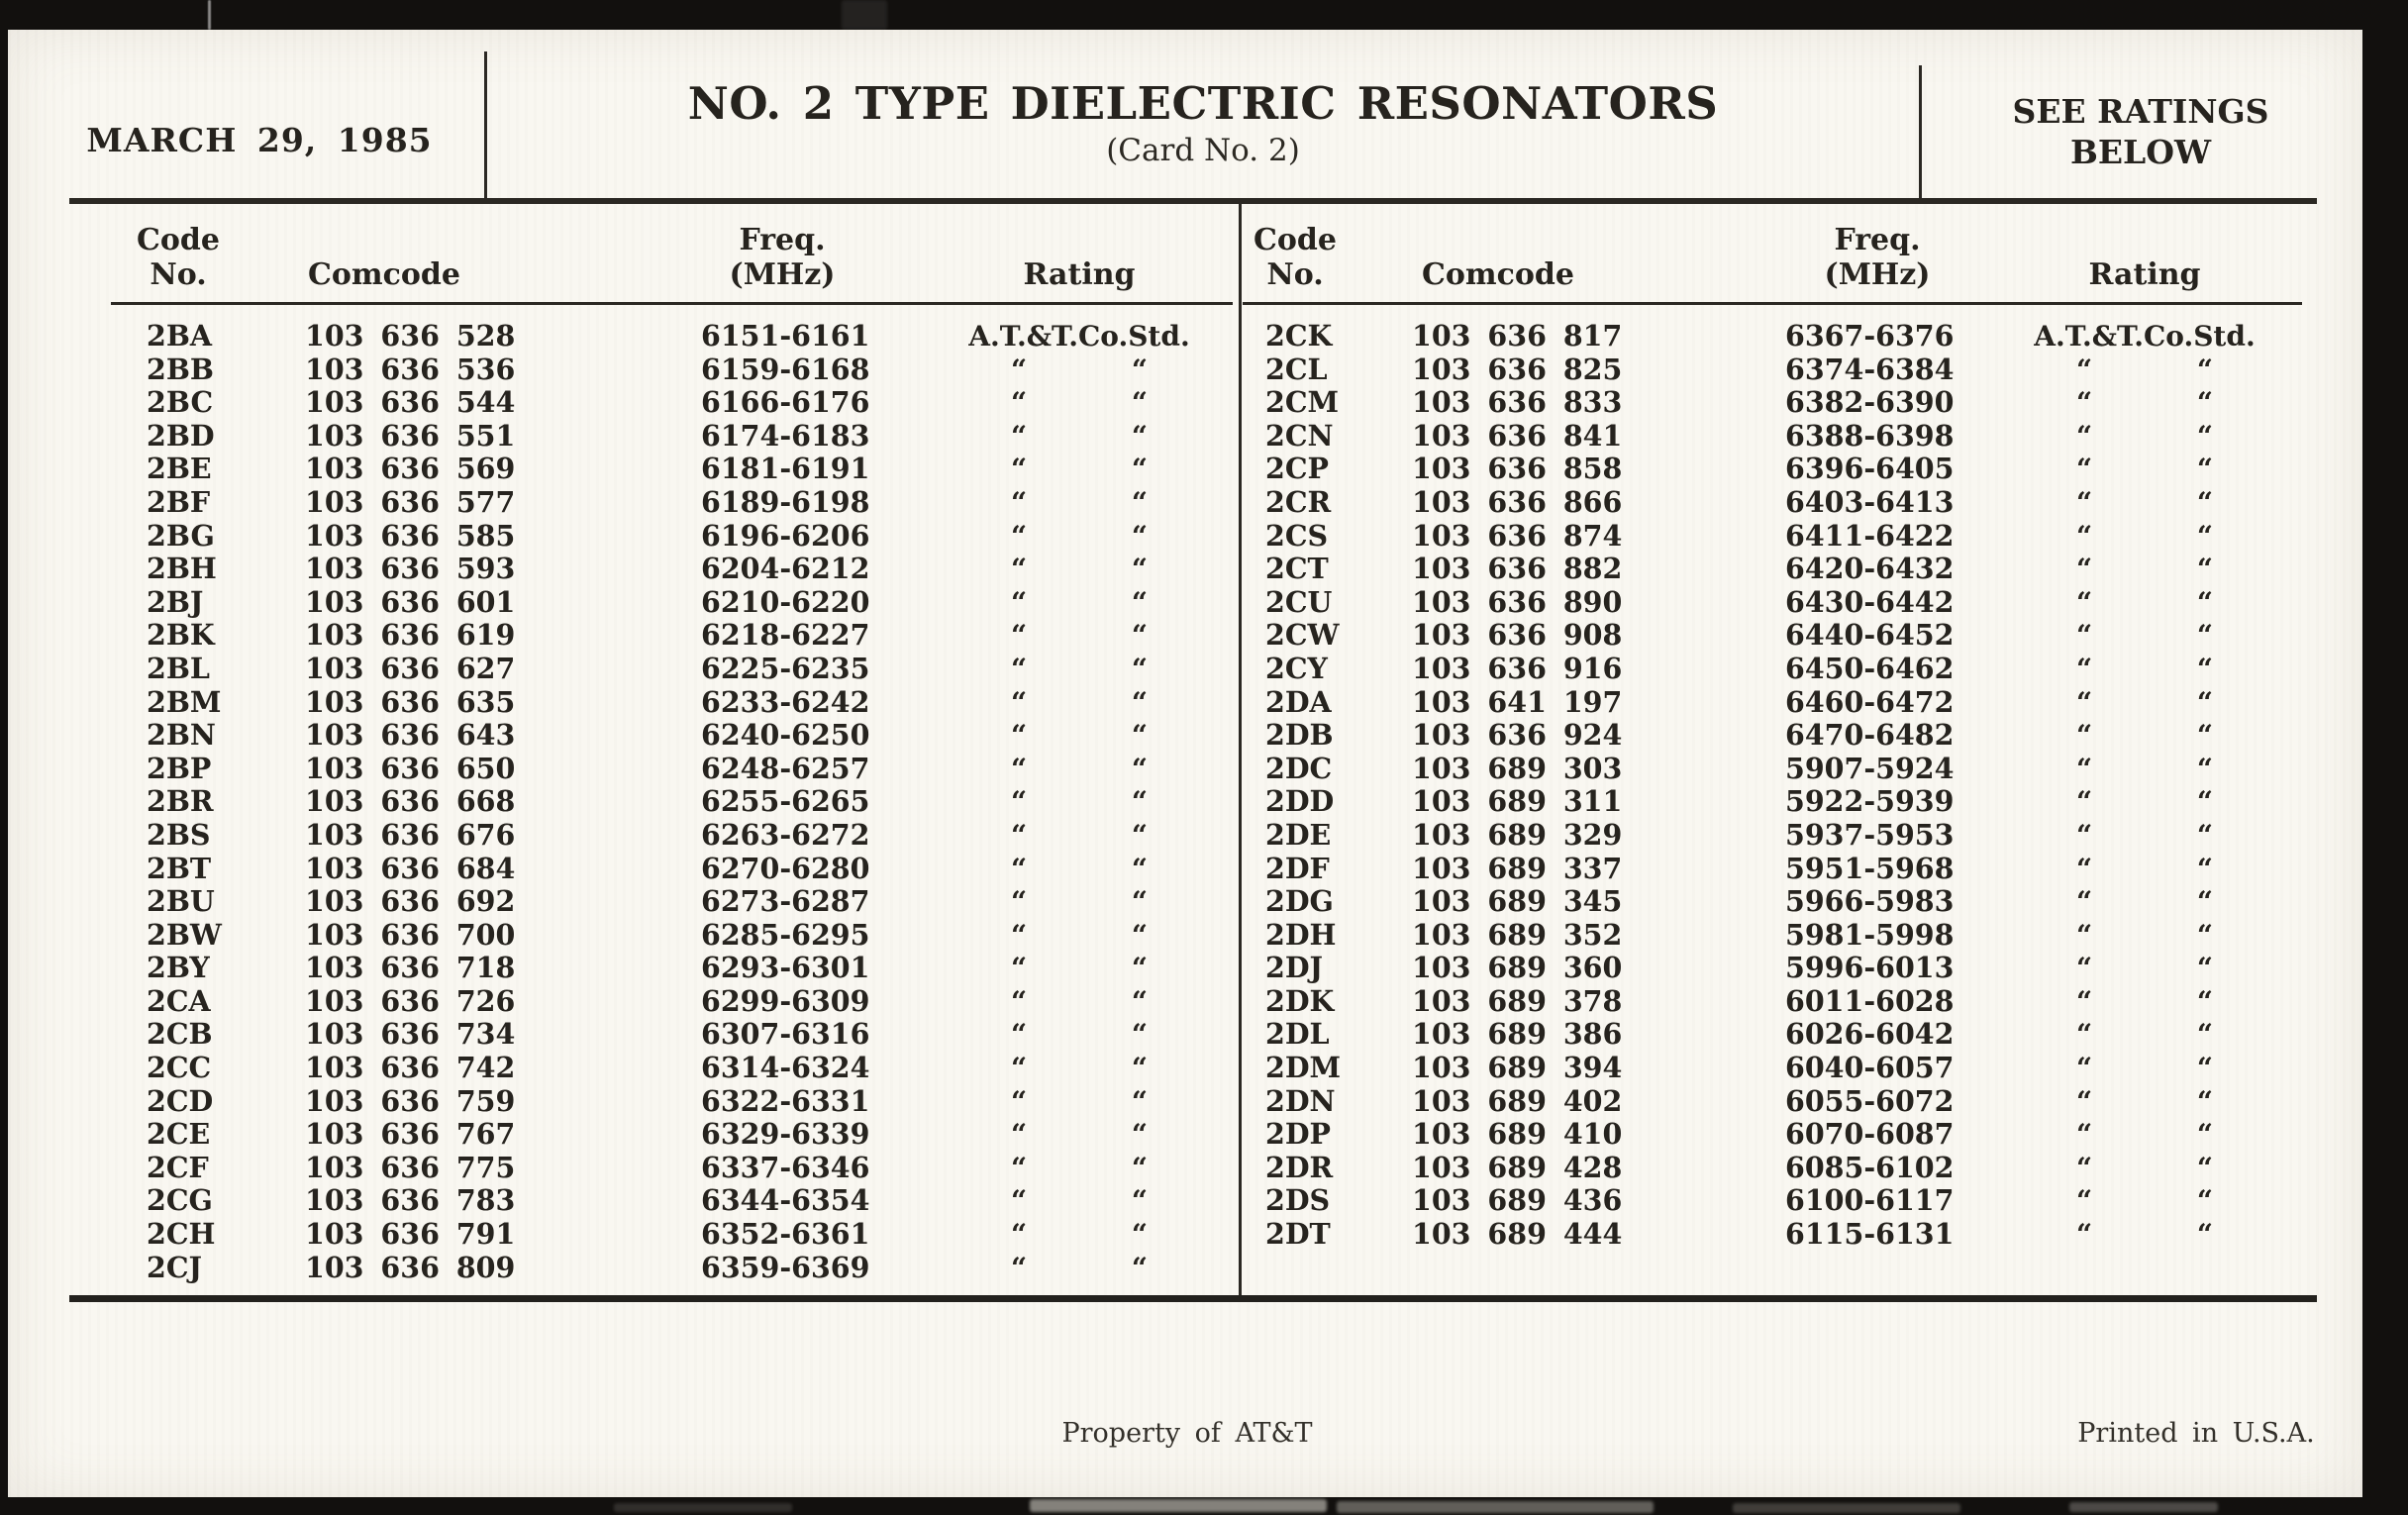 The image size is (2408, 1515). Describe the element at coordinates (410, 1234) in the screenshot. I see `comcode-cell: 103 636 791` at that location.